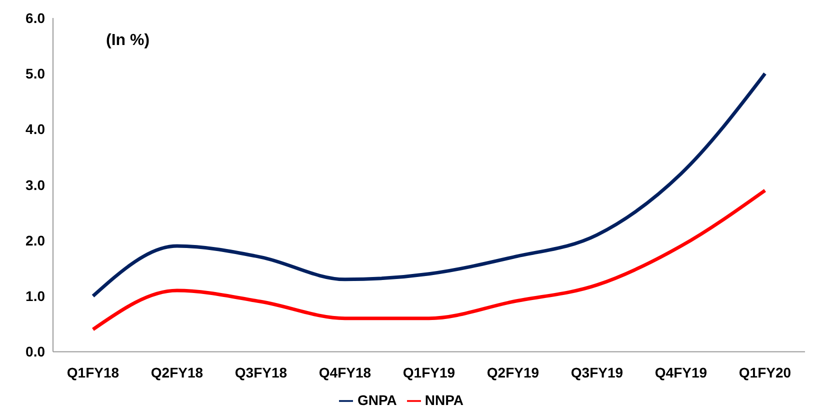 The width and height of the screenshot is (833, 416). I want to click on y-tick-label: 0.0, so click(36, 352).